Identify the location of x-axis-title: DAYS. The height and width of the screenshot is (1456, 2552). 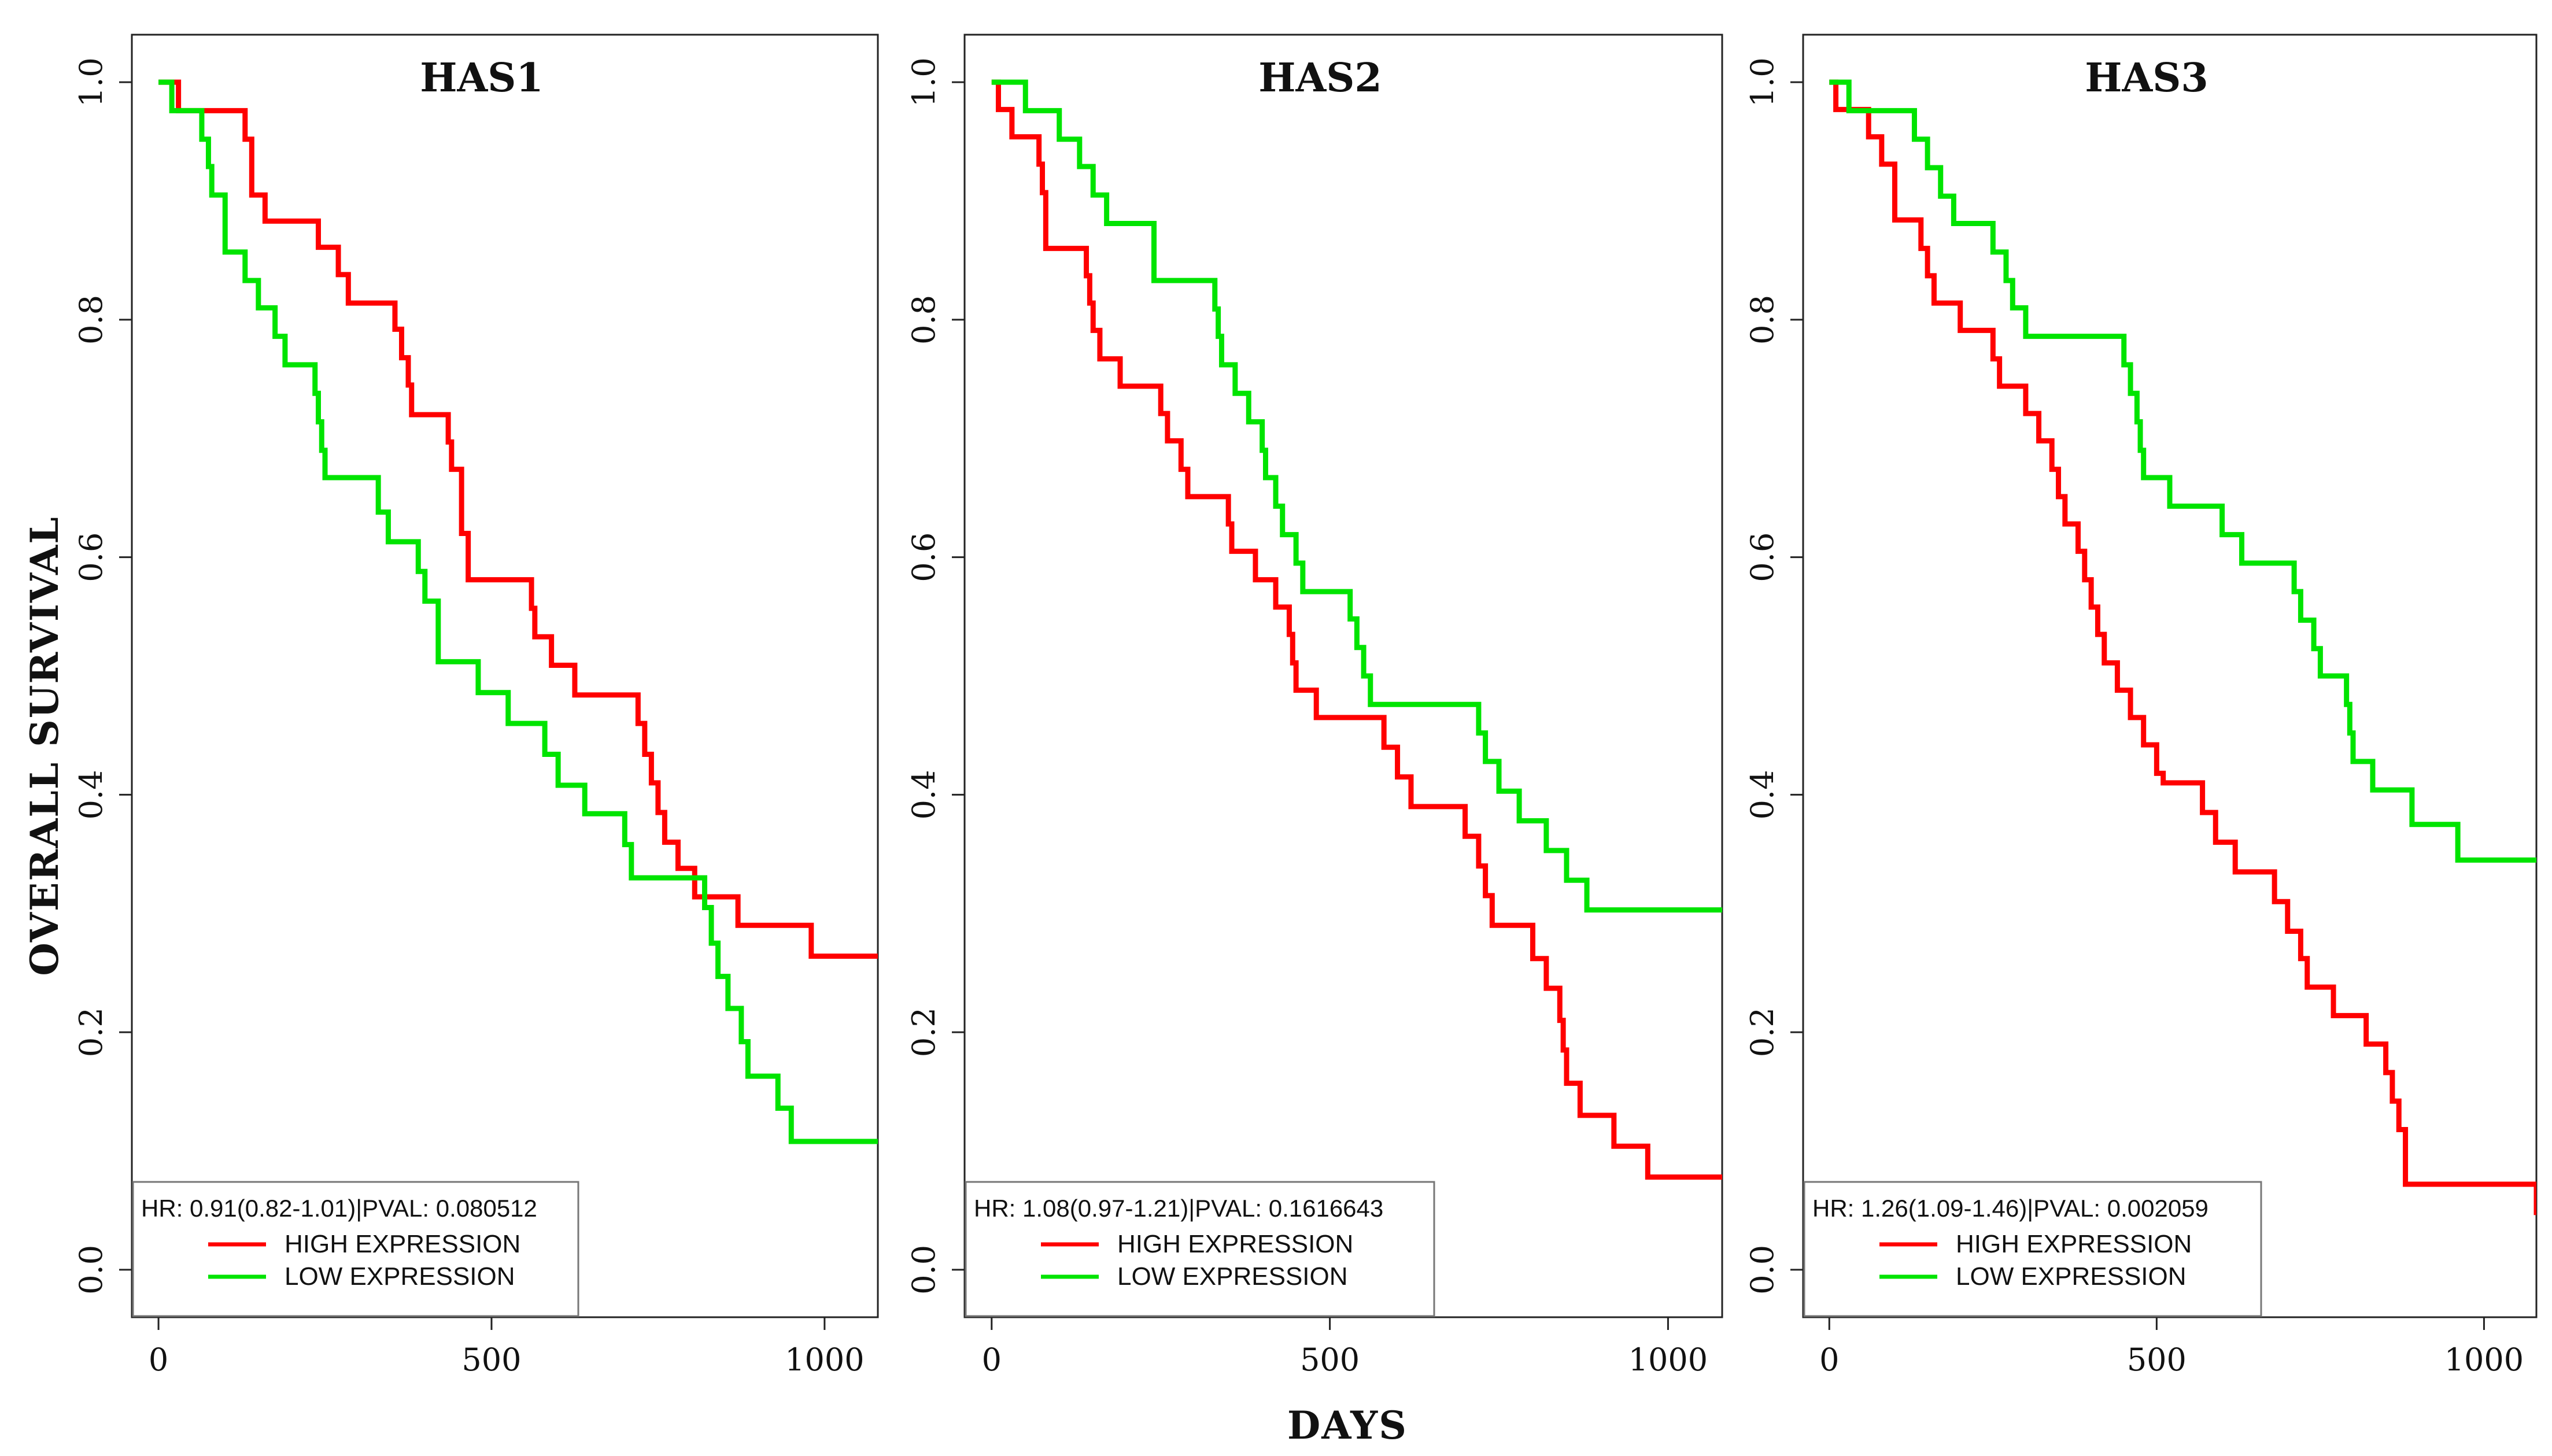
(1347, 1425).